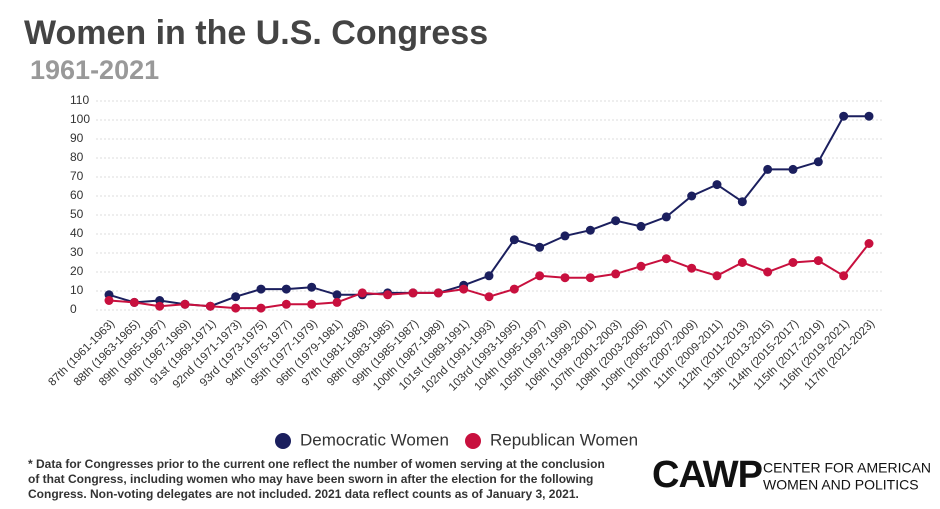 Image resolution: width=940 pixels, height=509 pixels. I want to click on logo: CAWP, so click(707, 475).